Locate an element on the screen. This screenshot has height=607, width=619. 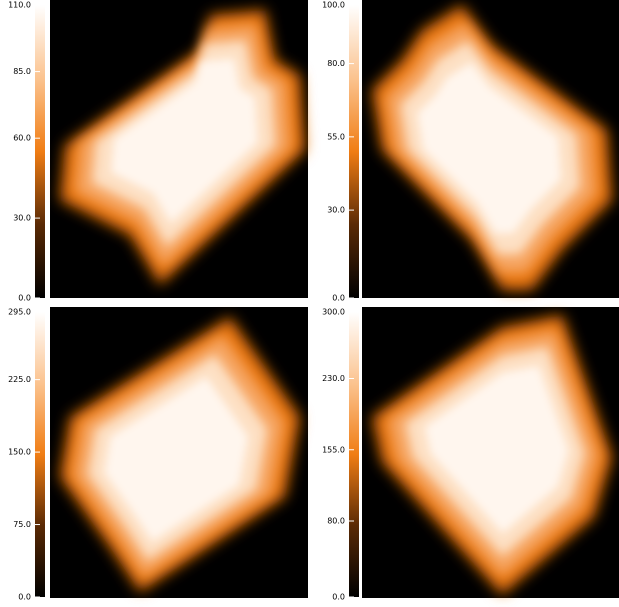
colorbar-tick-label: 55.0 is located at coordinates (336, 136).